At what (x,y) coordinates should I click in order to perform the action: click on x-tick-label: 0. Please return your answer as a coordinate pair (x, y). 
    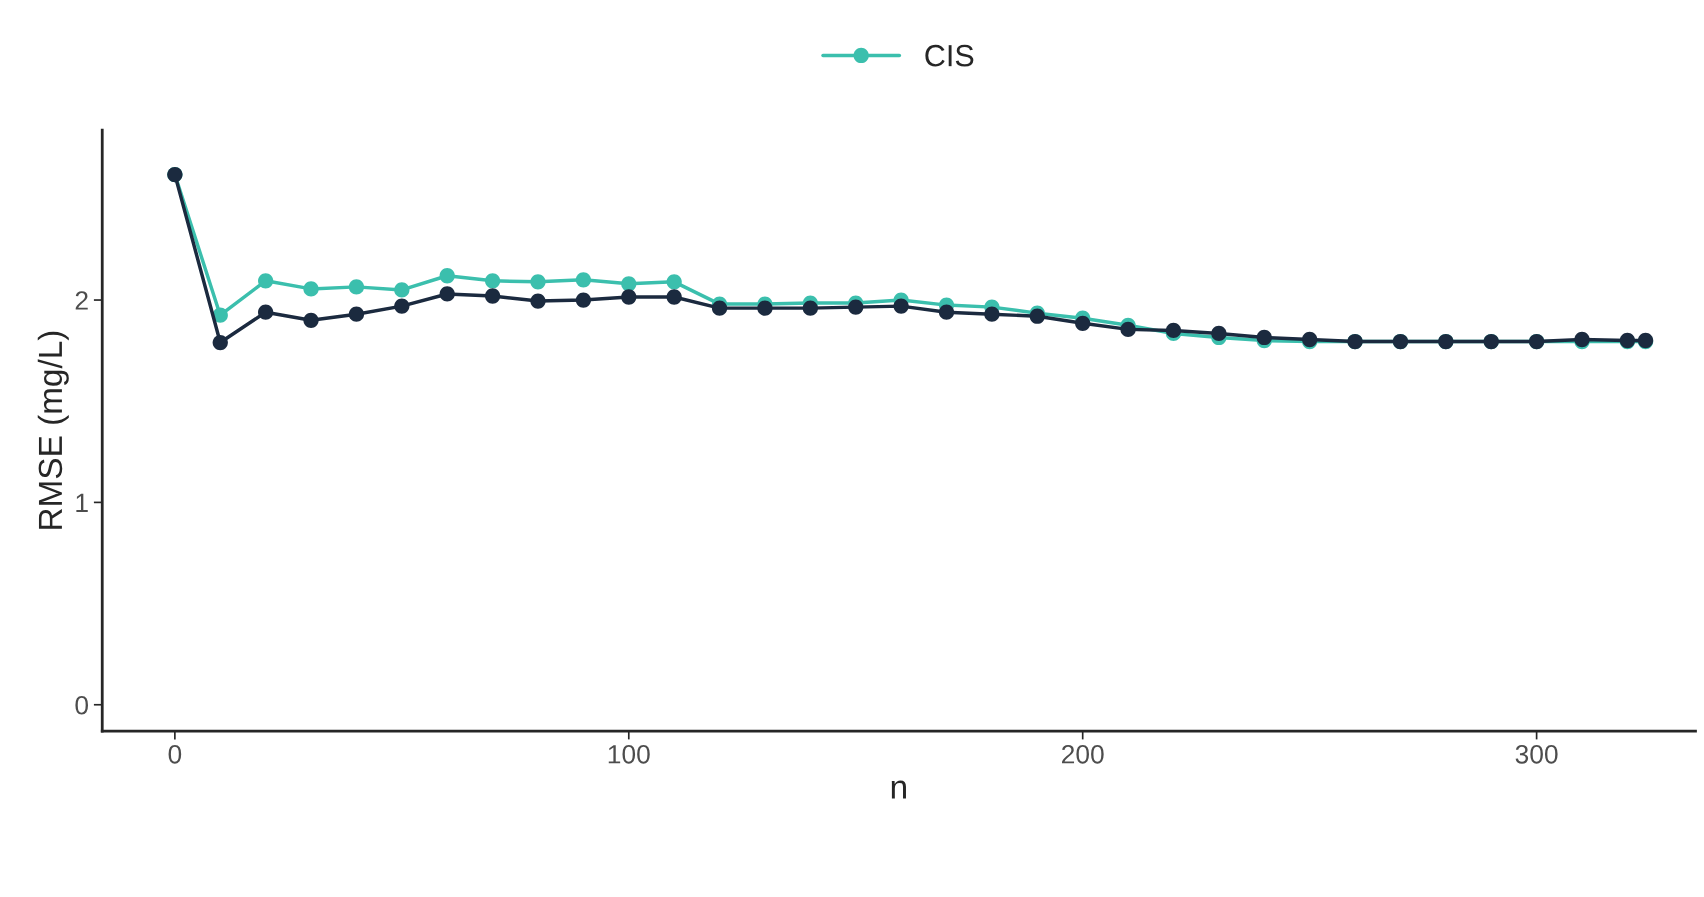
    Looking at the image, I should click on (175, 754).